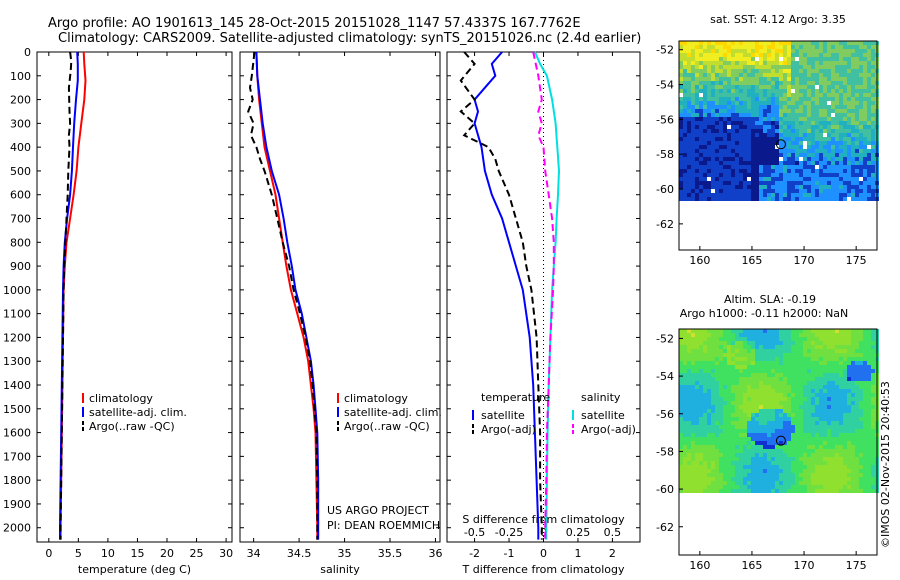  What do you see at coordinates (543, 519) in the screenshot?
I see `top-axis-label: S difference from climatology` at bounding box center [543, 519].